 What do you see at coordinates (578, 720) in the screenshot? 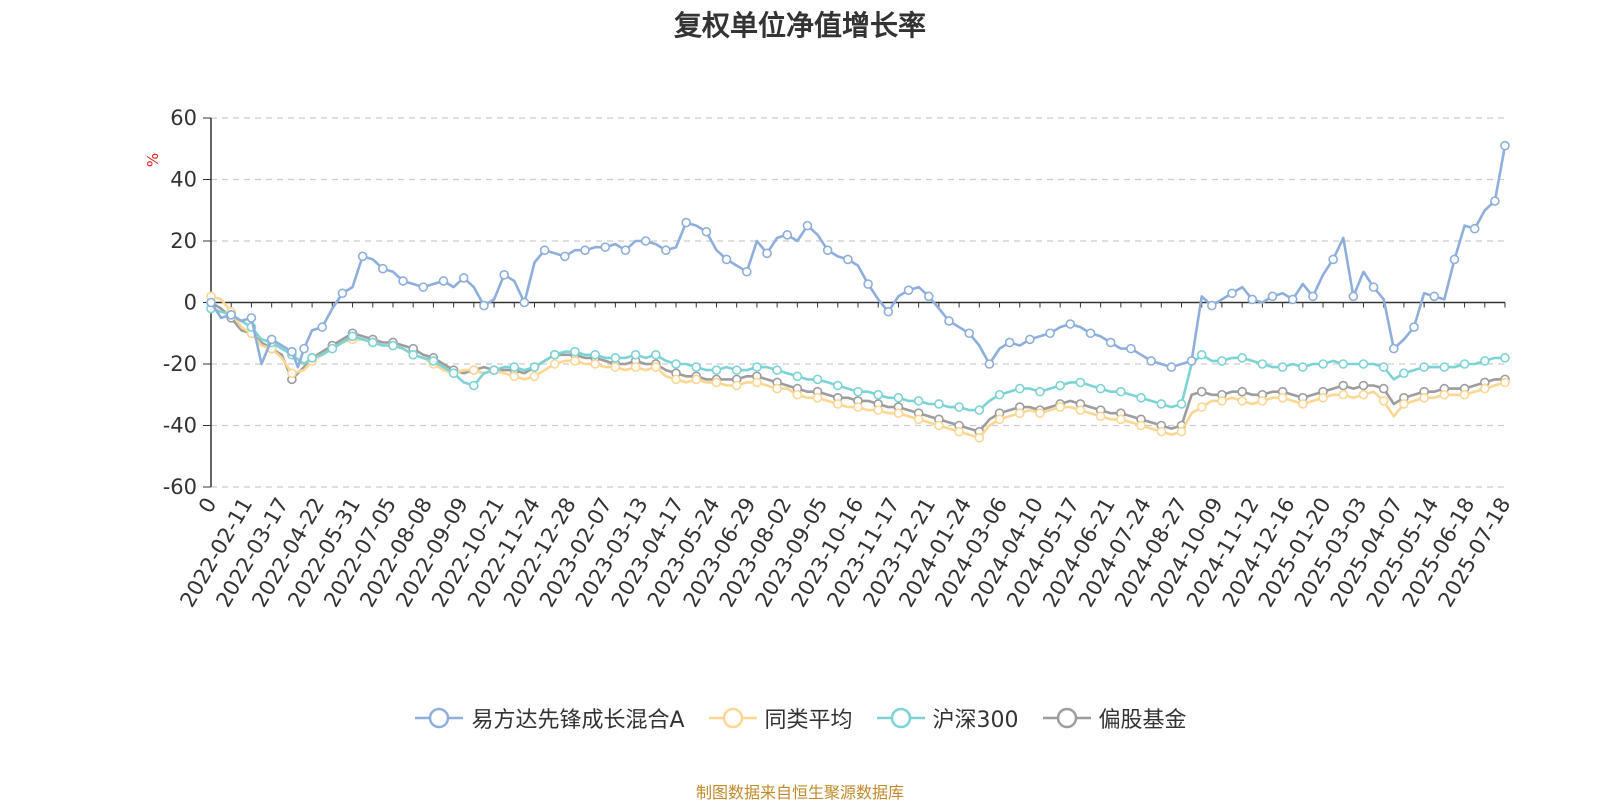
I see `legend-label: 易方达先锋成长混合A` at bounding box center [578, 720].